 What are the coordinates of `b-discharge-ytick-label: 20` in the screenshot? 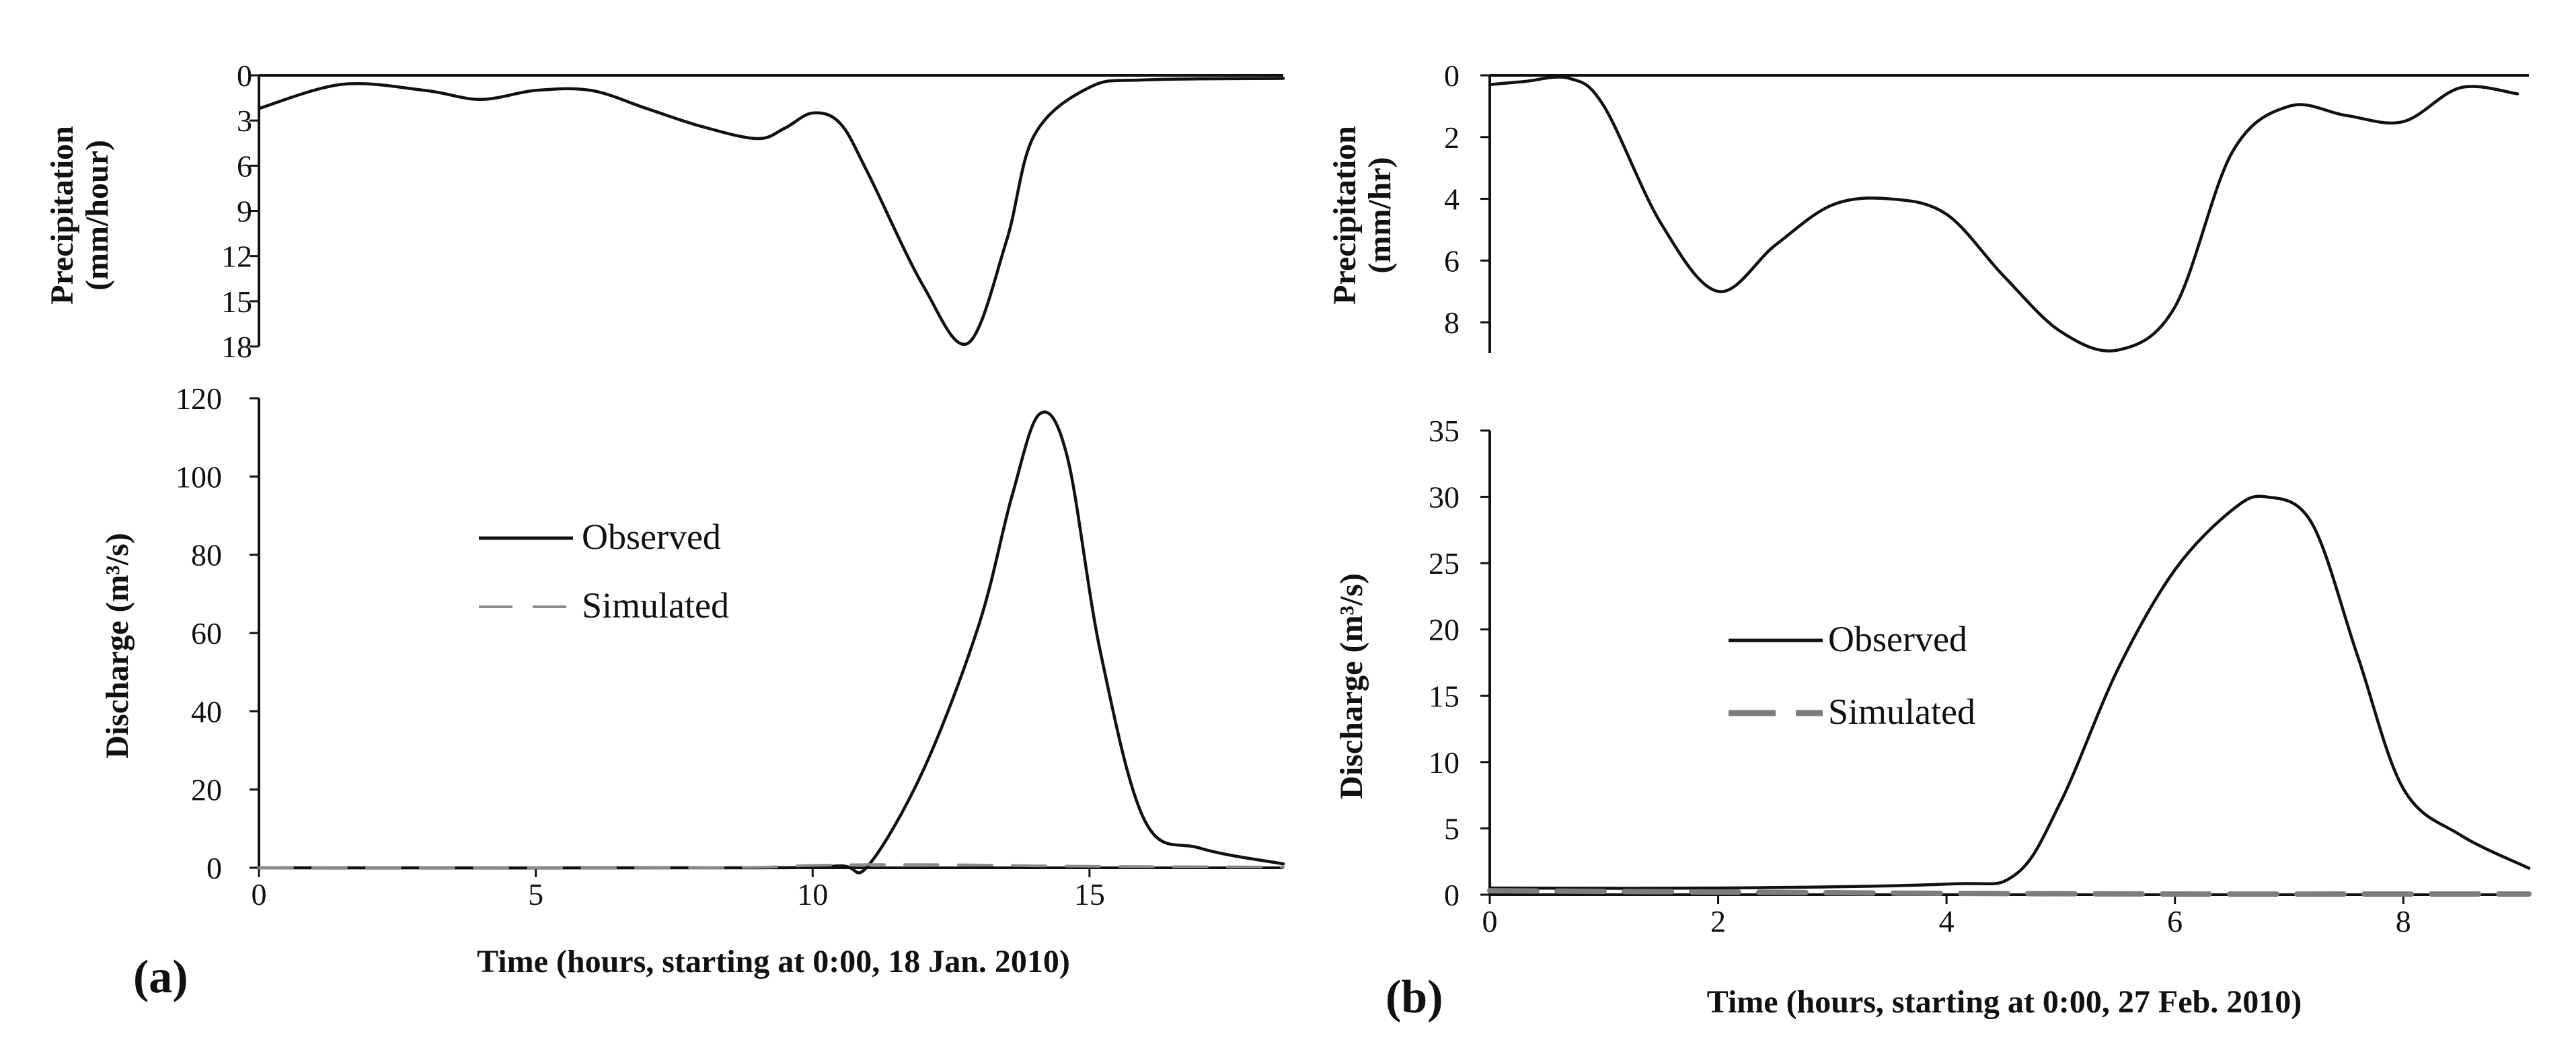 It's located at (1444, 630).